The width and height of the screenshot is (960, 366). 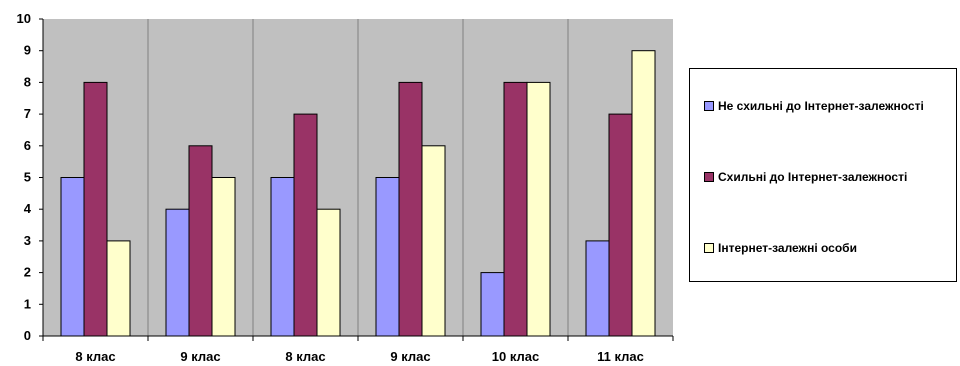 I want to click on y-tick-label: 6, so click(x=27, y=145).